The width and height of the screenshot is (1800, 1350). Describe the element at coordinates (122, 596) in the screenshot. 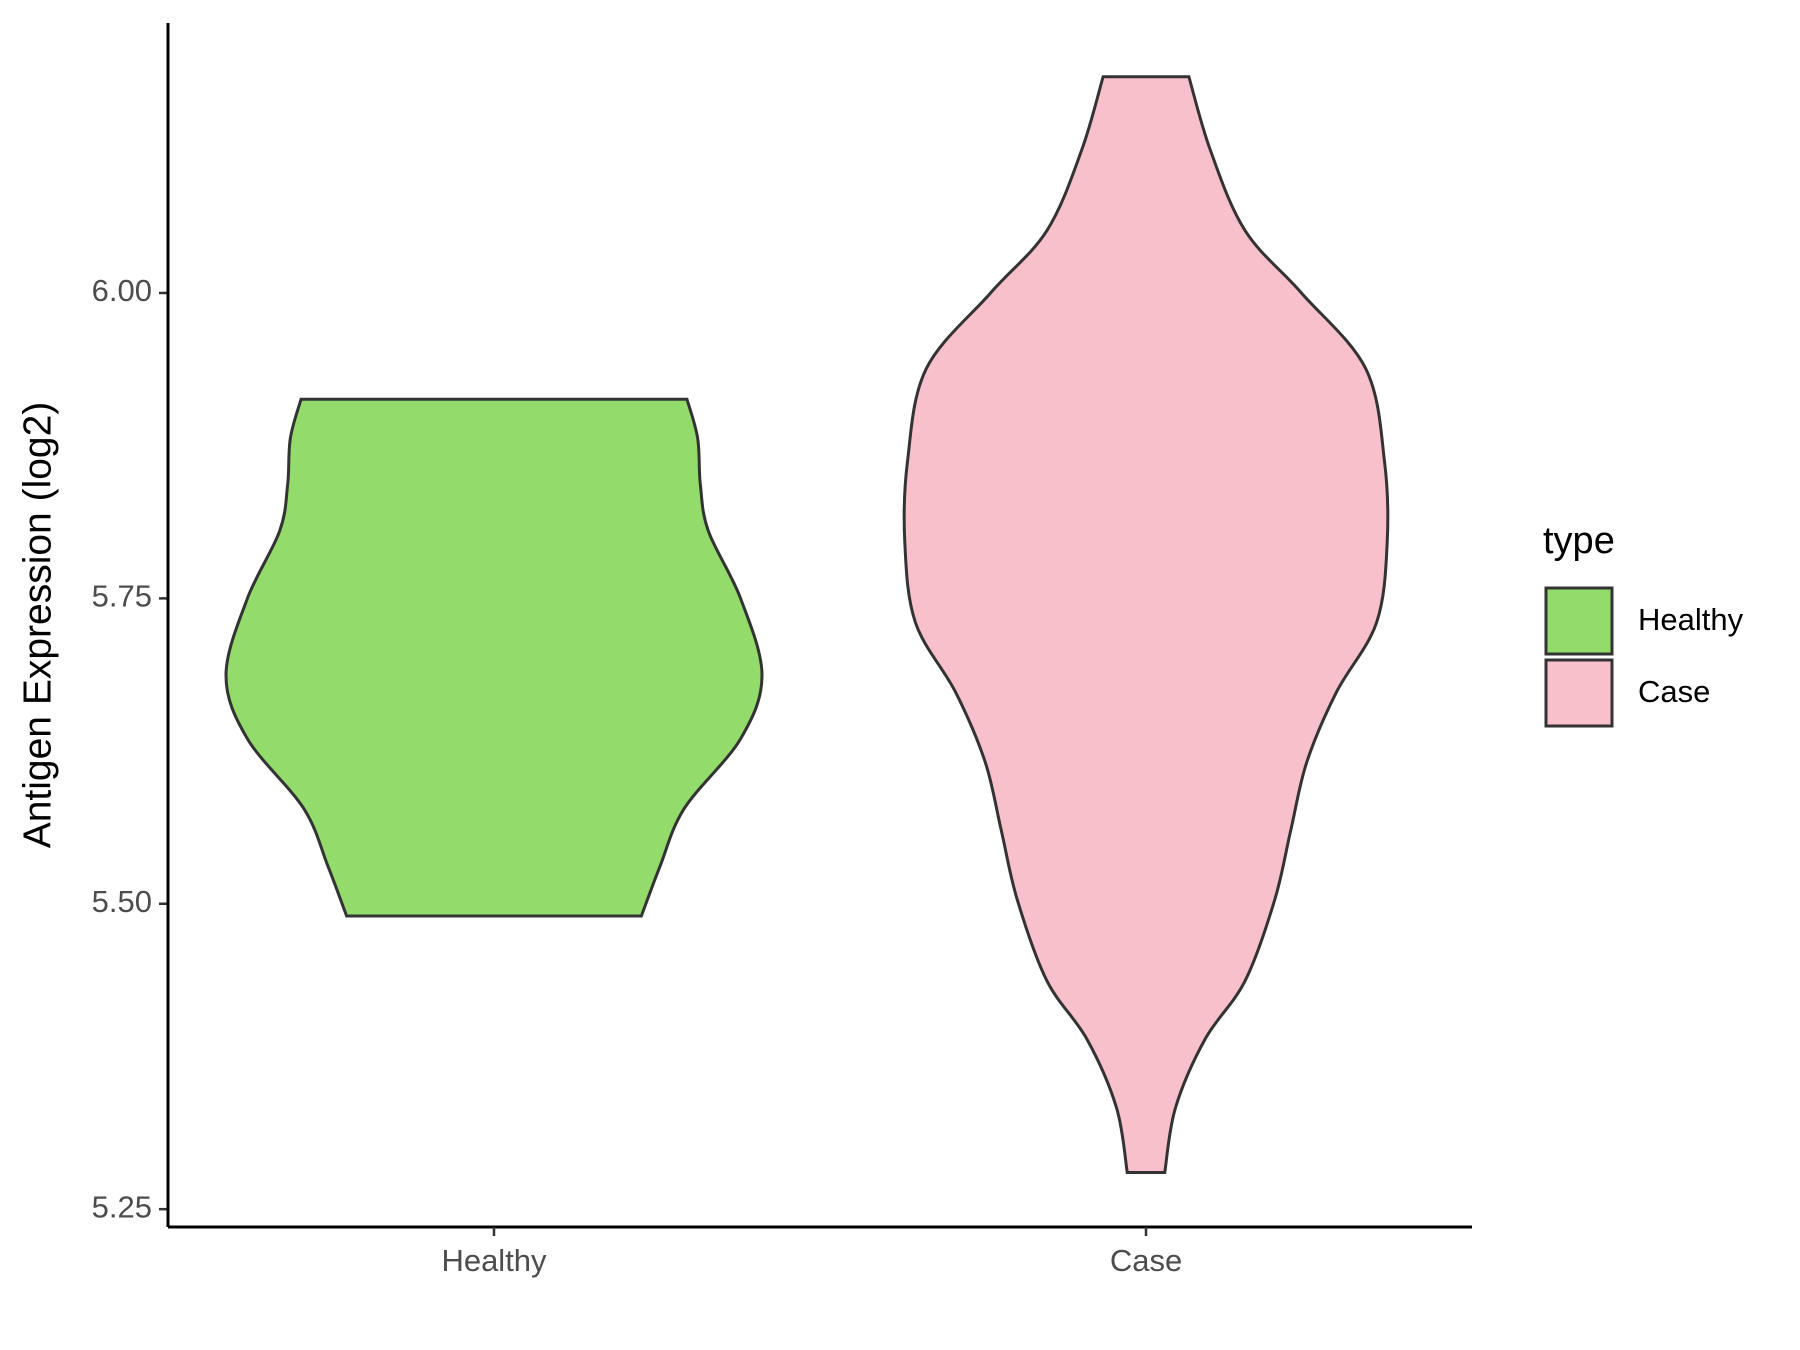

I see `y-tick-label: 5.75` at that location.